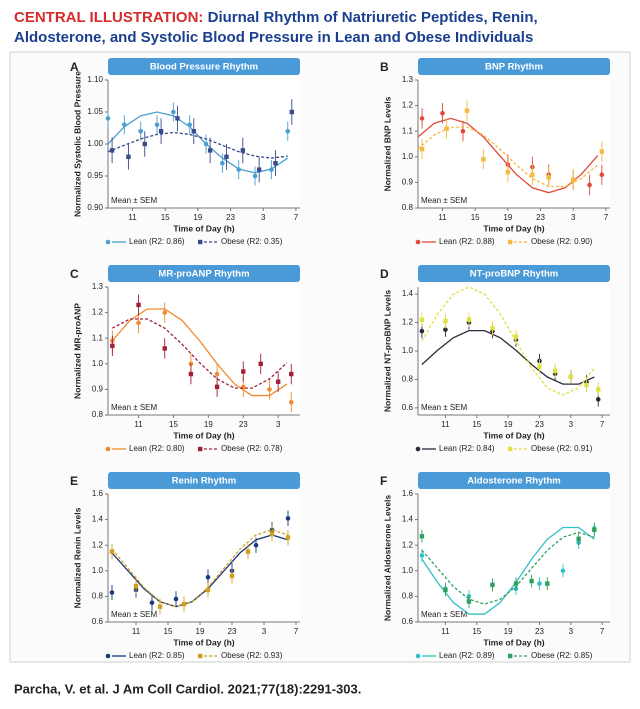 The width and height of the screenshot is (640, 709). Describe the element at coordinates (408, 182) in the screenshot. I see `y-tick-label: 0.9` at that location.